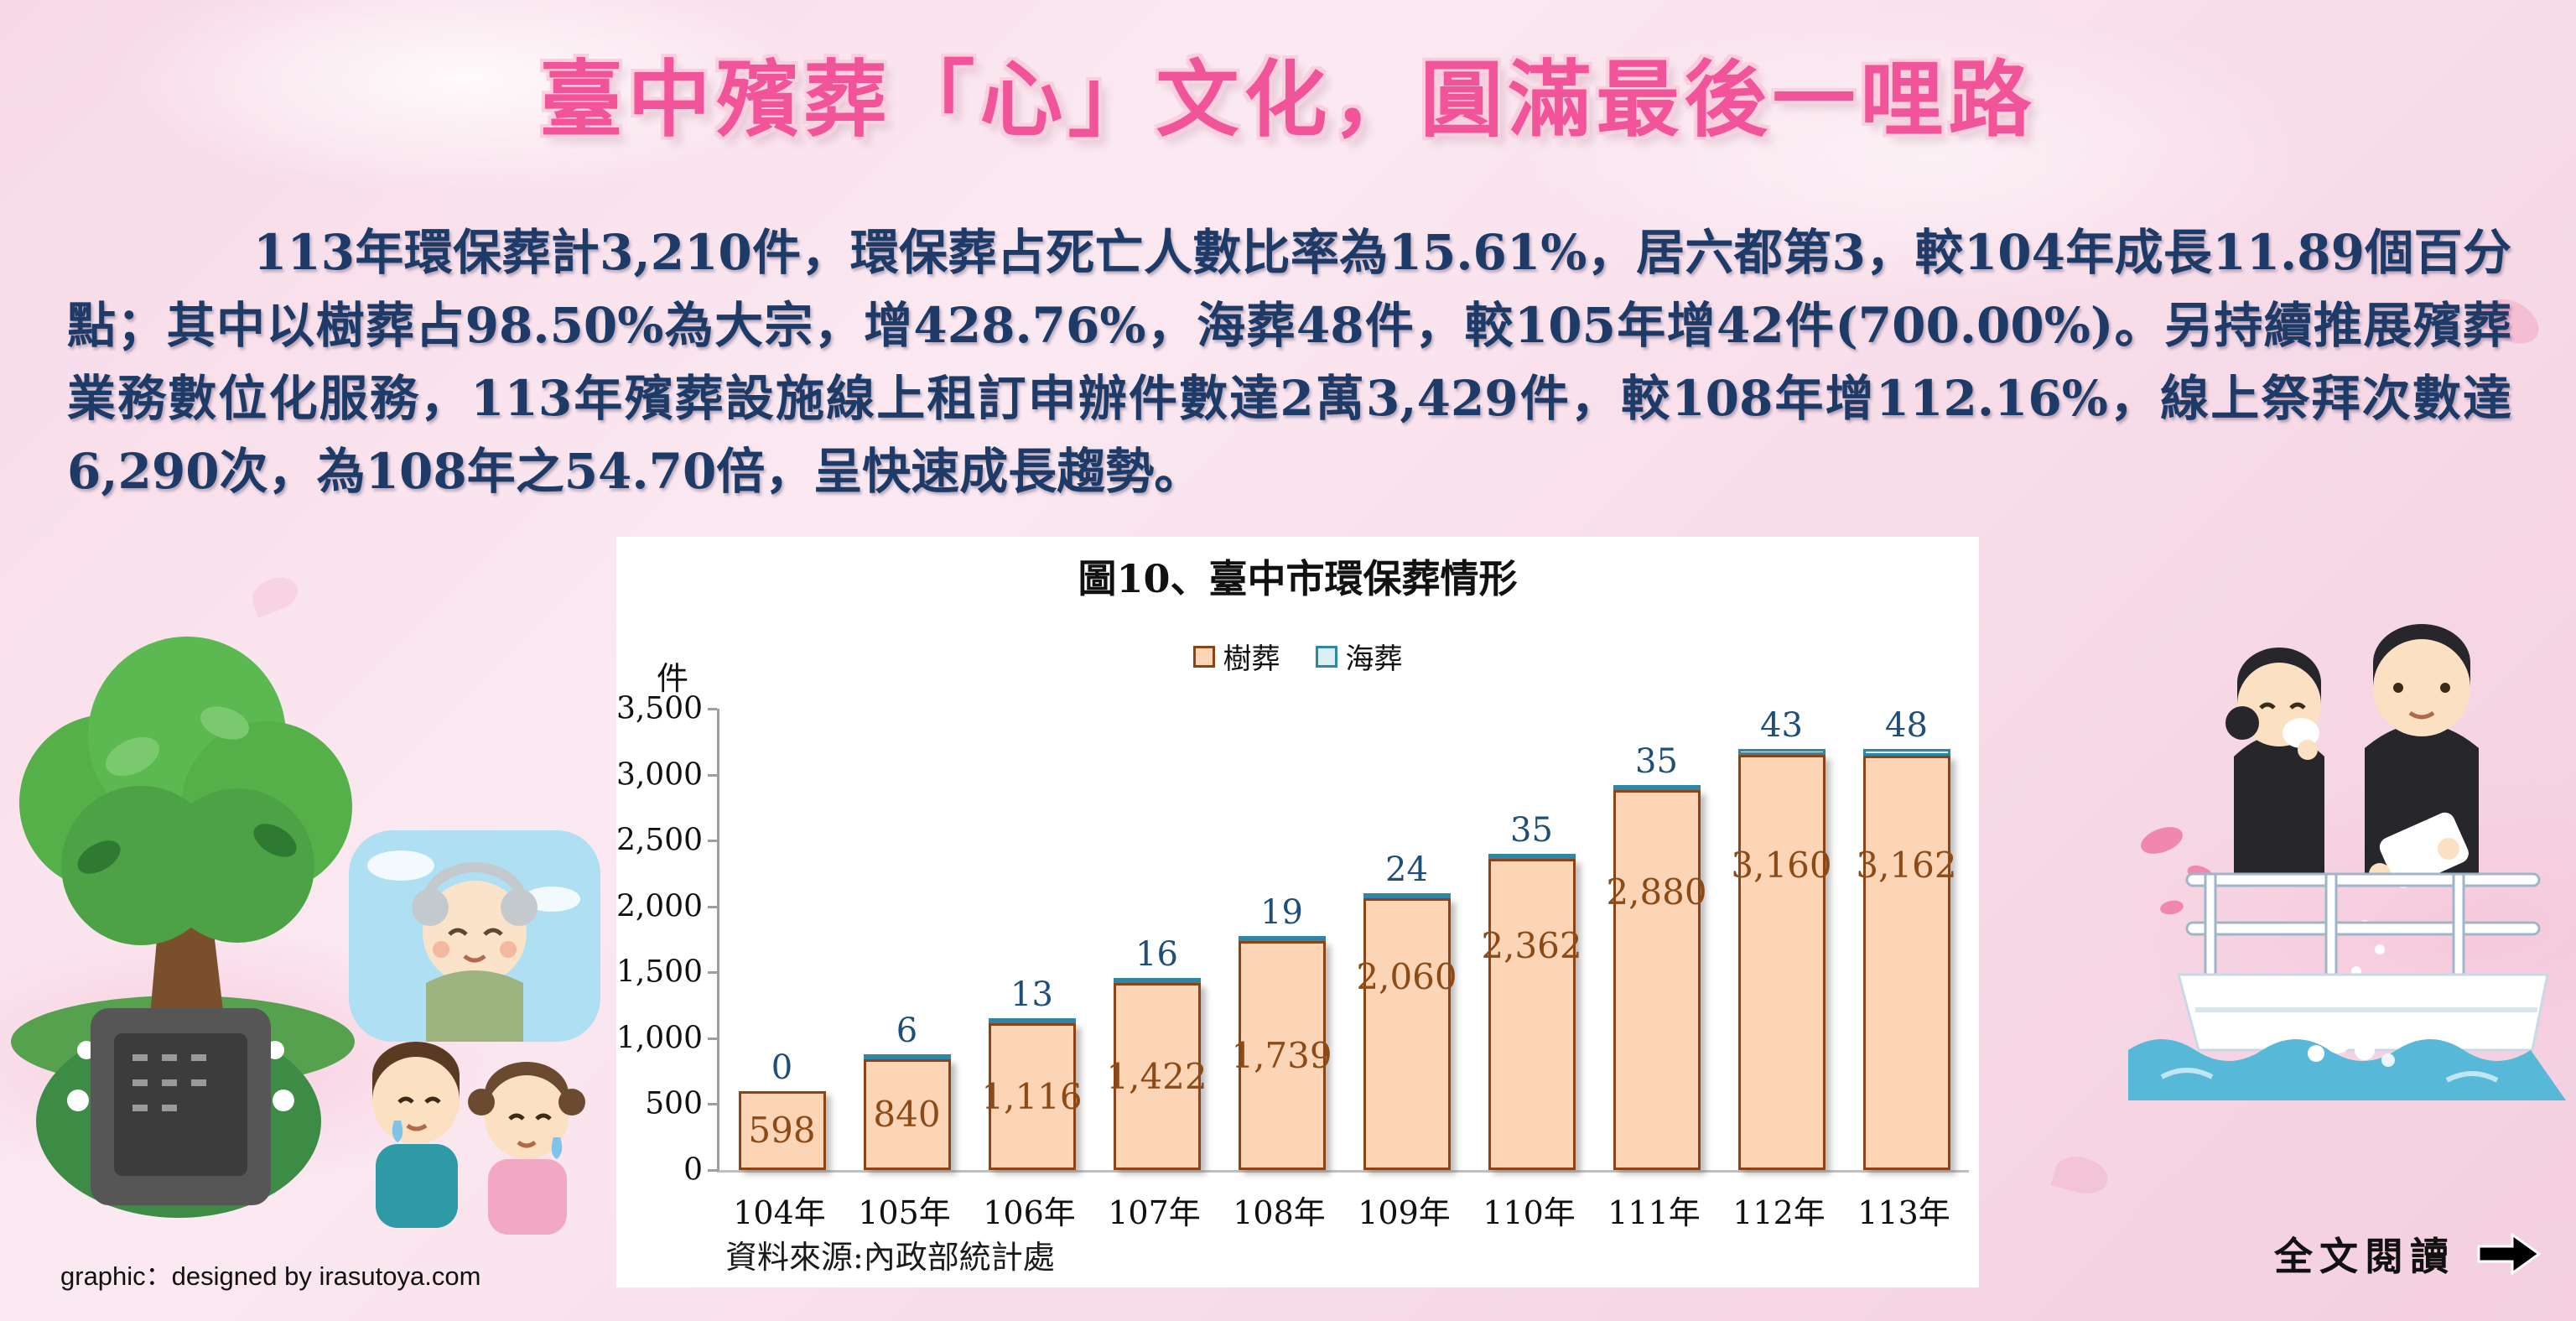  What do you see at coordinates (1906, 866) in the screenshot?
I see `tree-burial-value-label: 3,162` at bounding box center [1906, 866].